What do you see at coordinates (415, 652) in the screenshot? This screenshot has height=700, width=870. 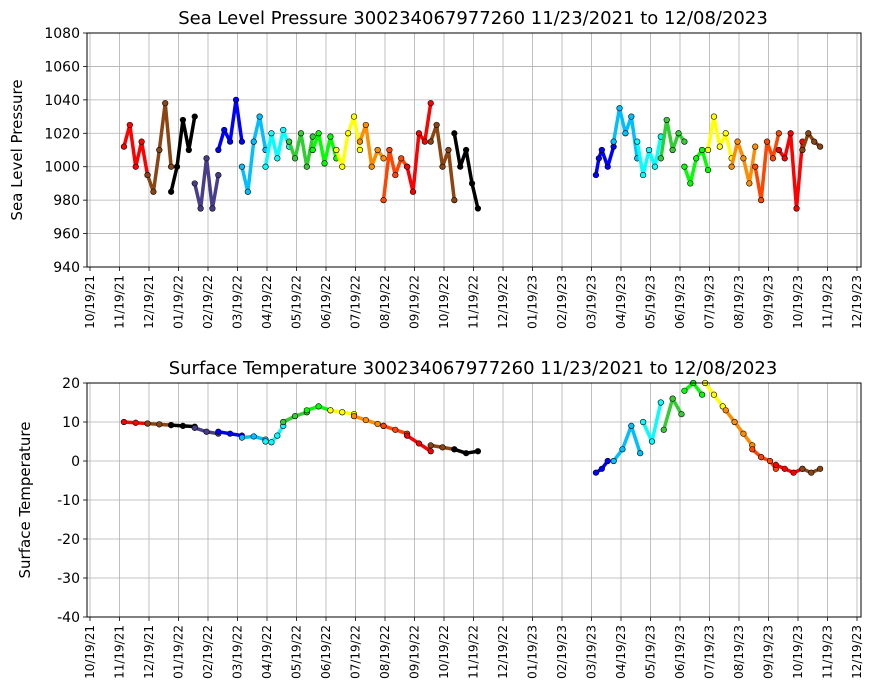 I see `x-tick-label: 09/19/22` at bounding box center [415, 652].